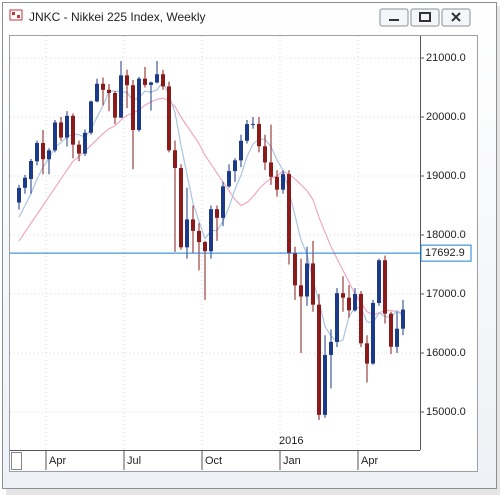  I want to click on window-title: JNKC - Nikkei 225 Index, Weekly, so click(117, 17).